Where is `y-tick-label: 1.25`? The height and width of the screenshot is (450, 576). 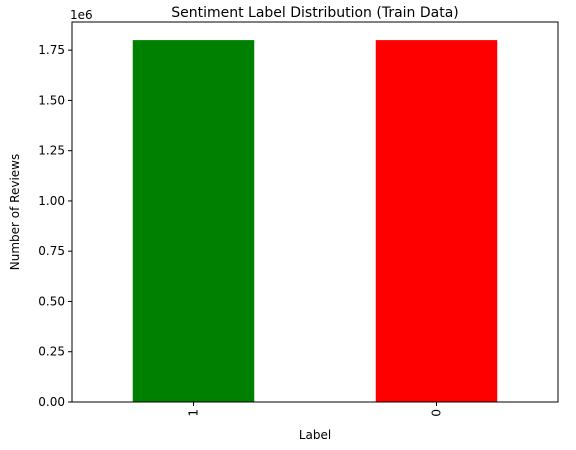 y-tick-label: 1.25 is located at coordinates (51, 151).